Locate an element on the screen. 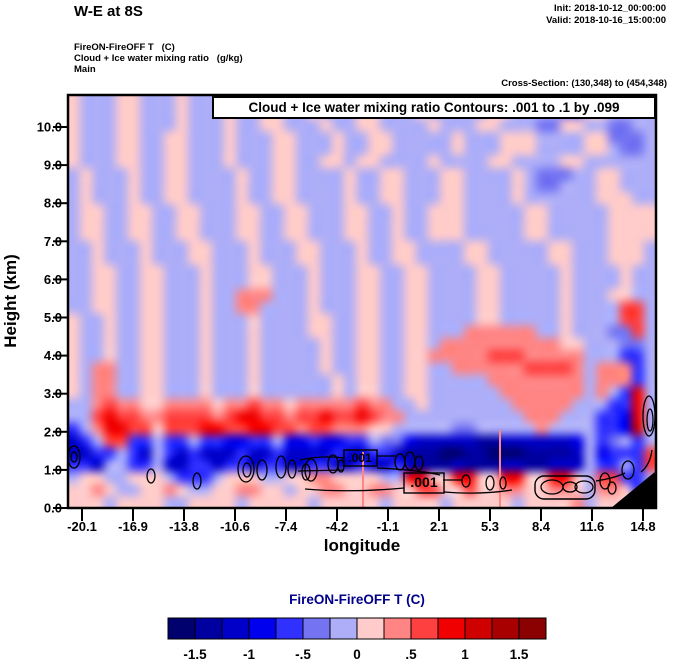 This screenshot has width=674, height=667. x-tick-label: 14.8 is located at coordinates (642, 526).